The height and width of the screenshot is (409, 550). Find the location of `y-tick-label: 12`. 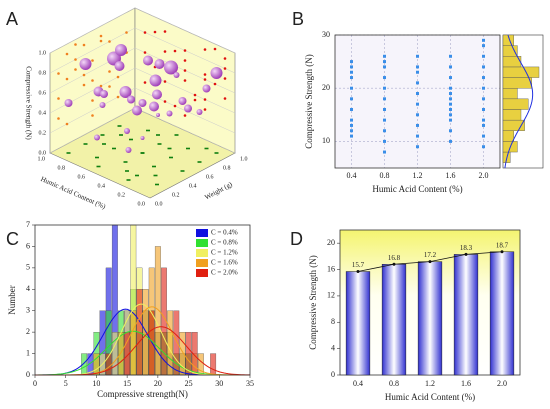

y-tick-label: 12 is located at coordinates (331, 295).